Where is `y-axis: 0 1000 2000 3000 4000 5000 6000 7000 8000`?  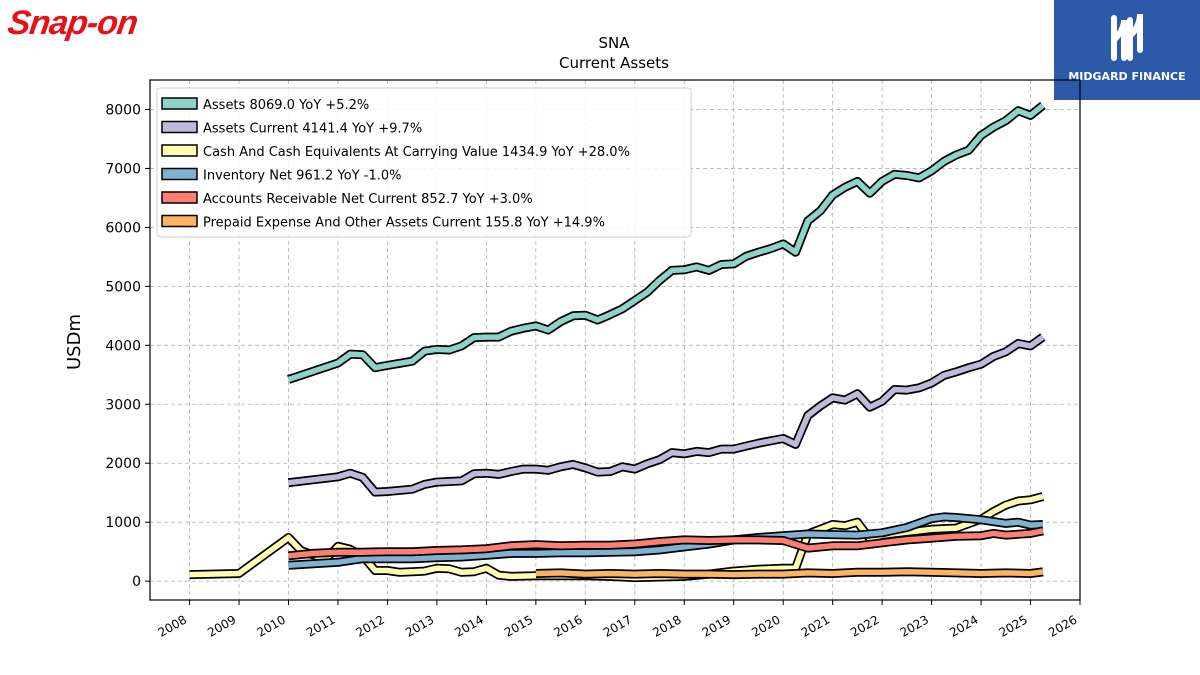
y-axis: 0 1000 2000 3000 4000 5000 6000 7000 8000 is located at coordinates (127, 346).